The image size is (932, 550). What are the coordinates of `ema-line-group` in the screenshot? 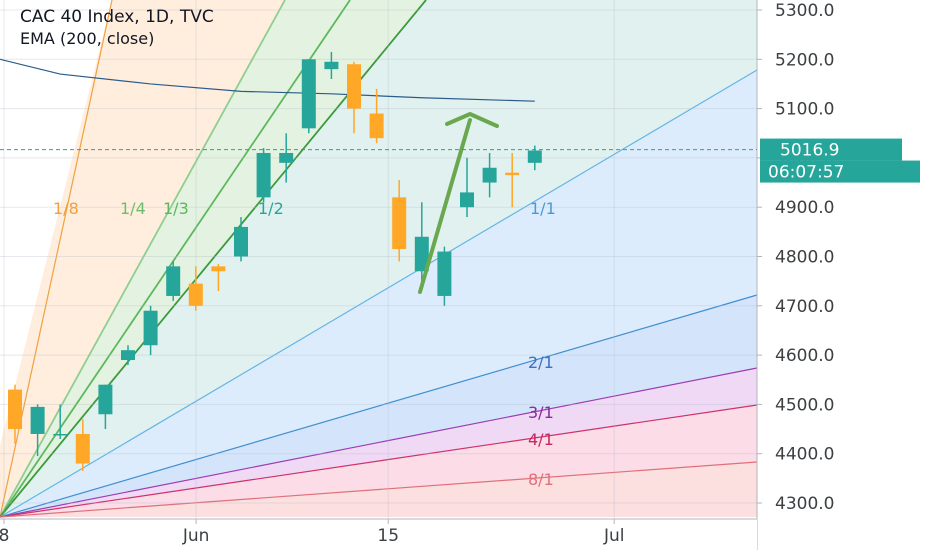 It's located at (267, 80).